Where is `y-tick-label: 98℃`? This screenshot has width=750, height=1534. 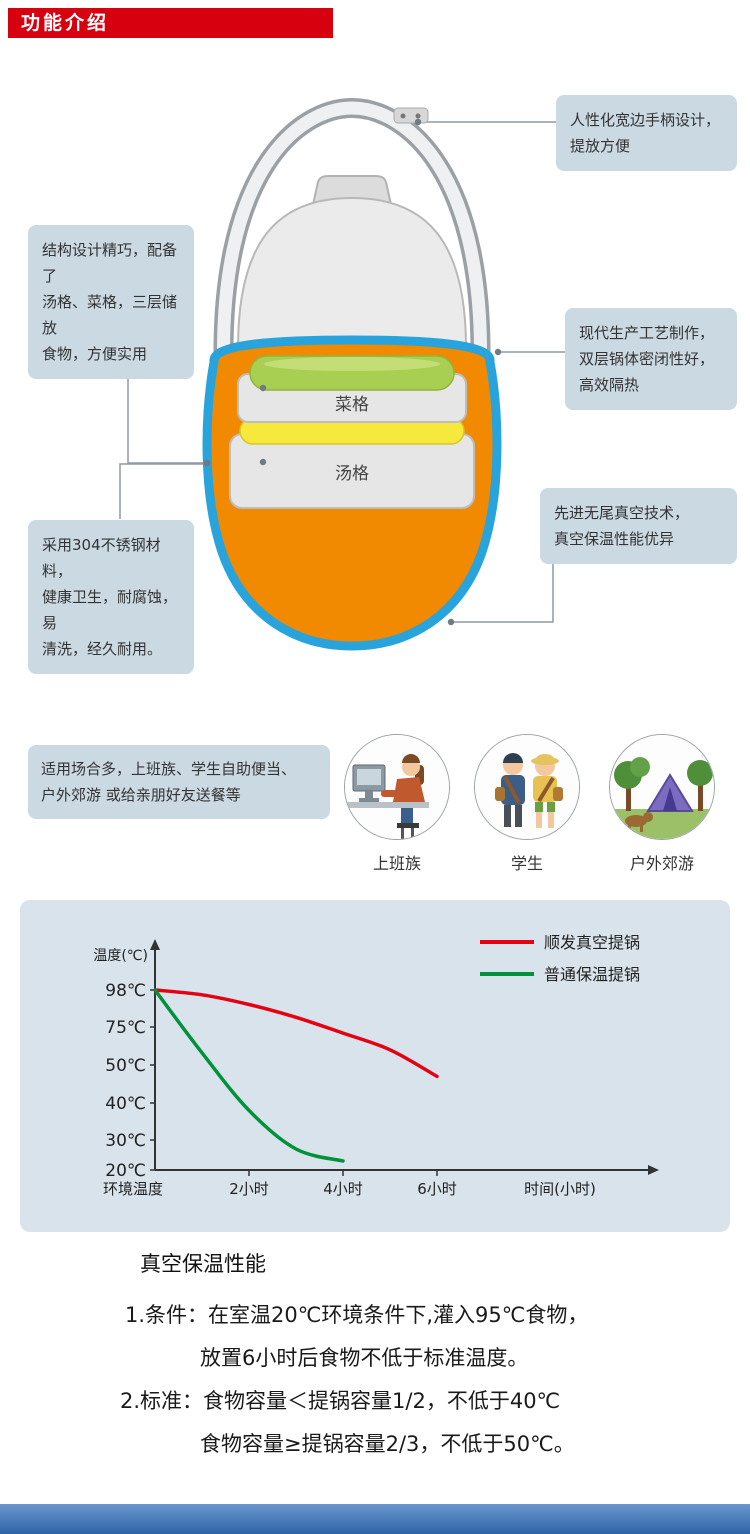 y-tick-label: 98℃ is located at coordinates (125, 991).